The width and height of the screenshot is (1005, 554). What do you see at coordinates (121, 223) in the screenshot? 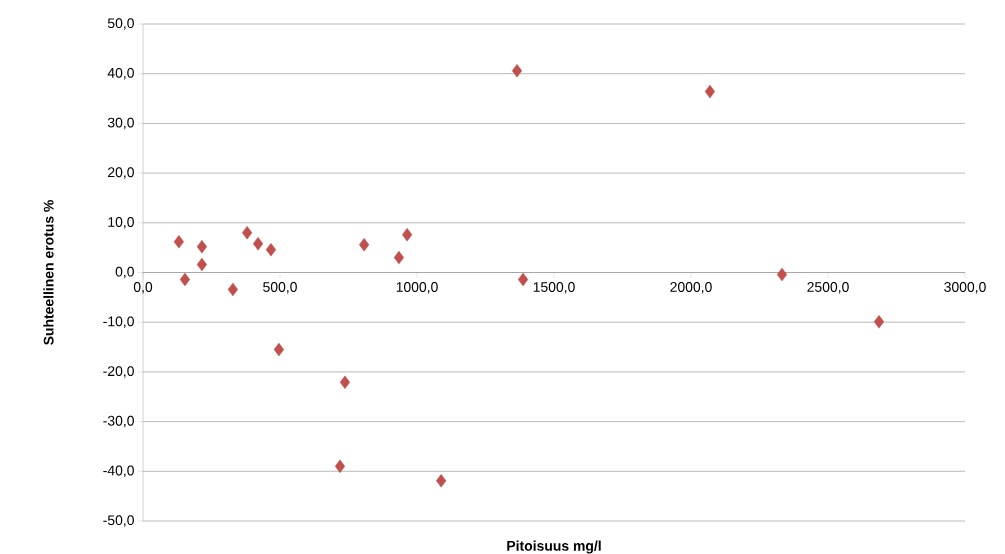
I see `y-tick-label: 10,0` at bounding box center [121, 223].